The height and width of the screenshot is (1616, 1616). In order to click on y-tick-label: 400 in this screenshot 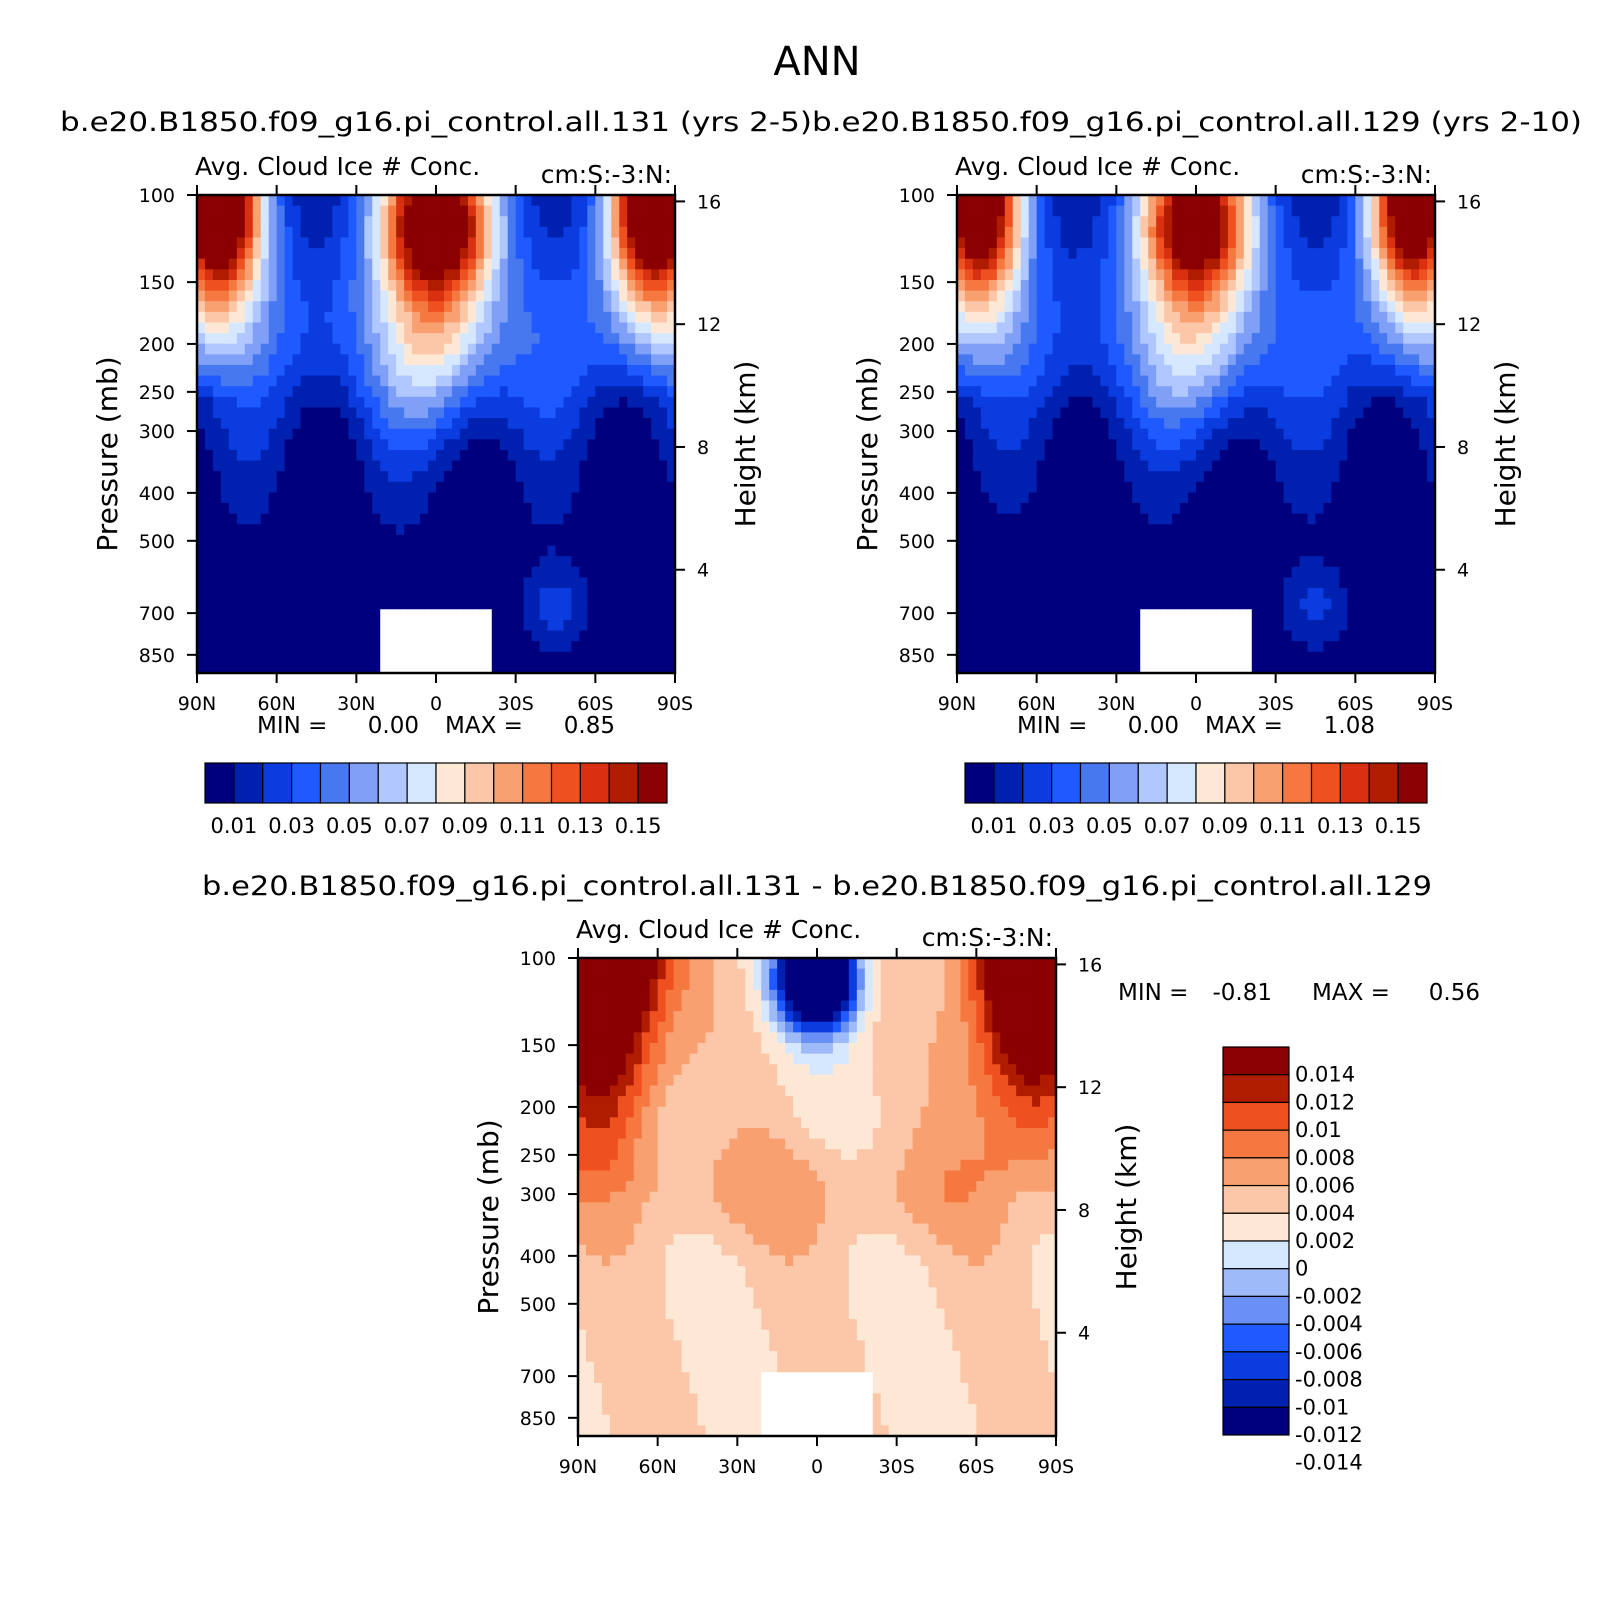, I will do `click(157, 494)`.